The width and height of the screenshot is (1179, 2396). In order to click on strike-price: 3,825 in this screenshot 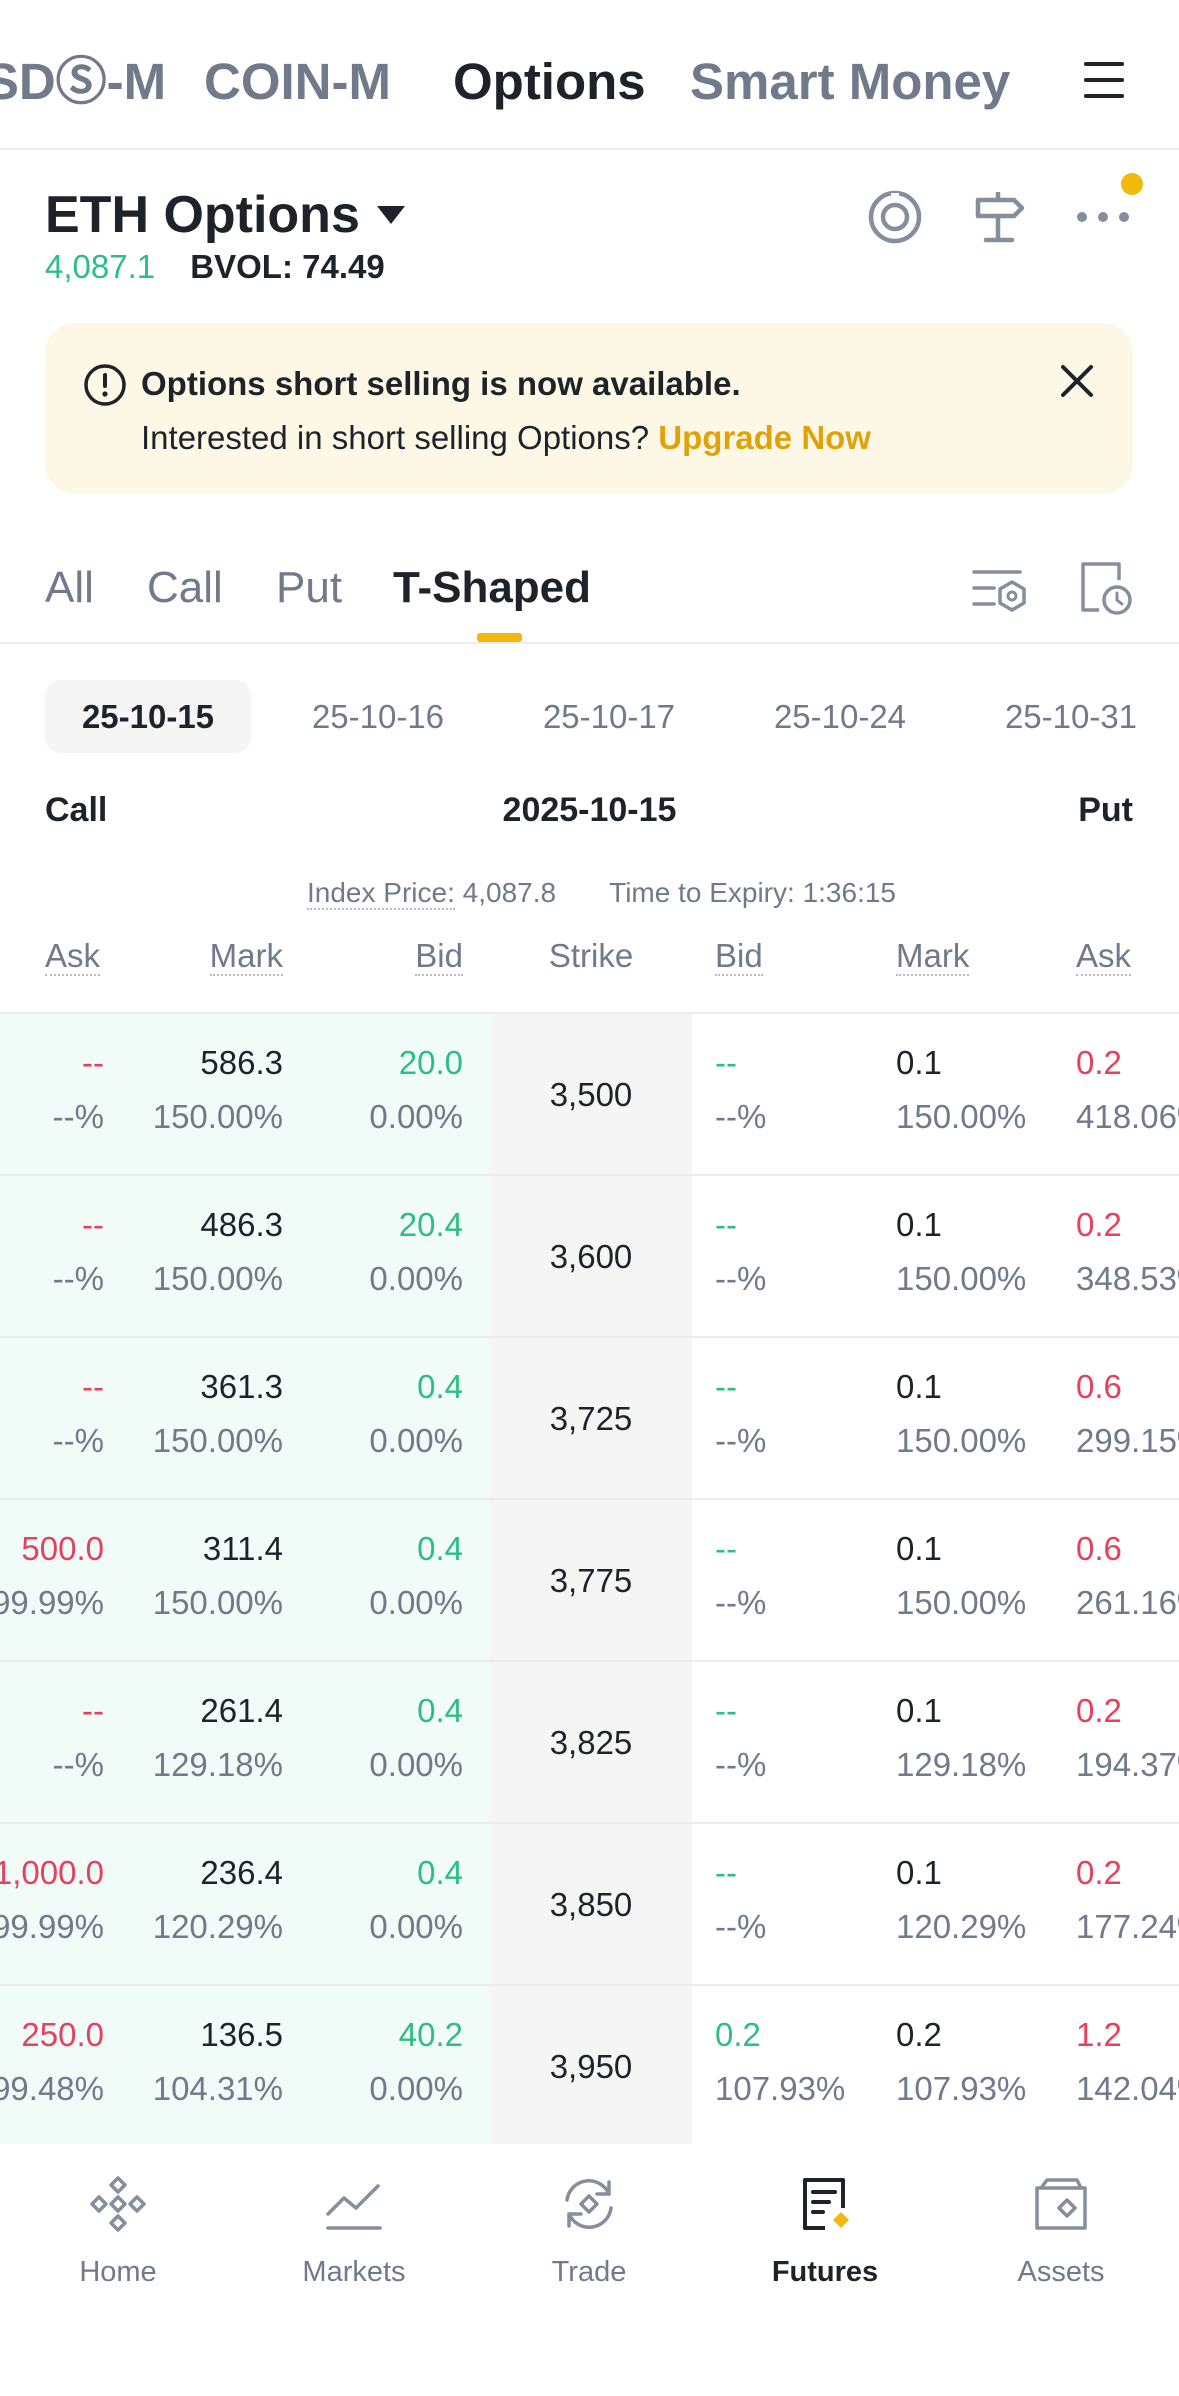, I will do `click(591, 1742)`.